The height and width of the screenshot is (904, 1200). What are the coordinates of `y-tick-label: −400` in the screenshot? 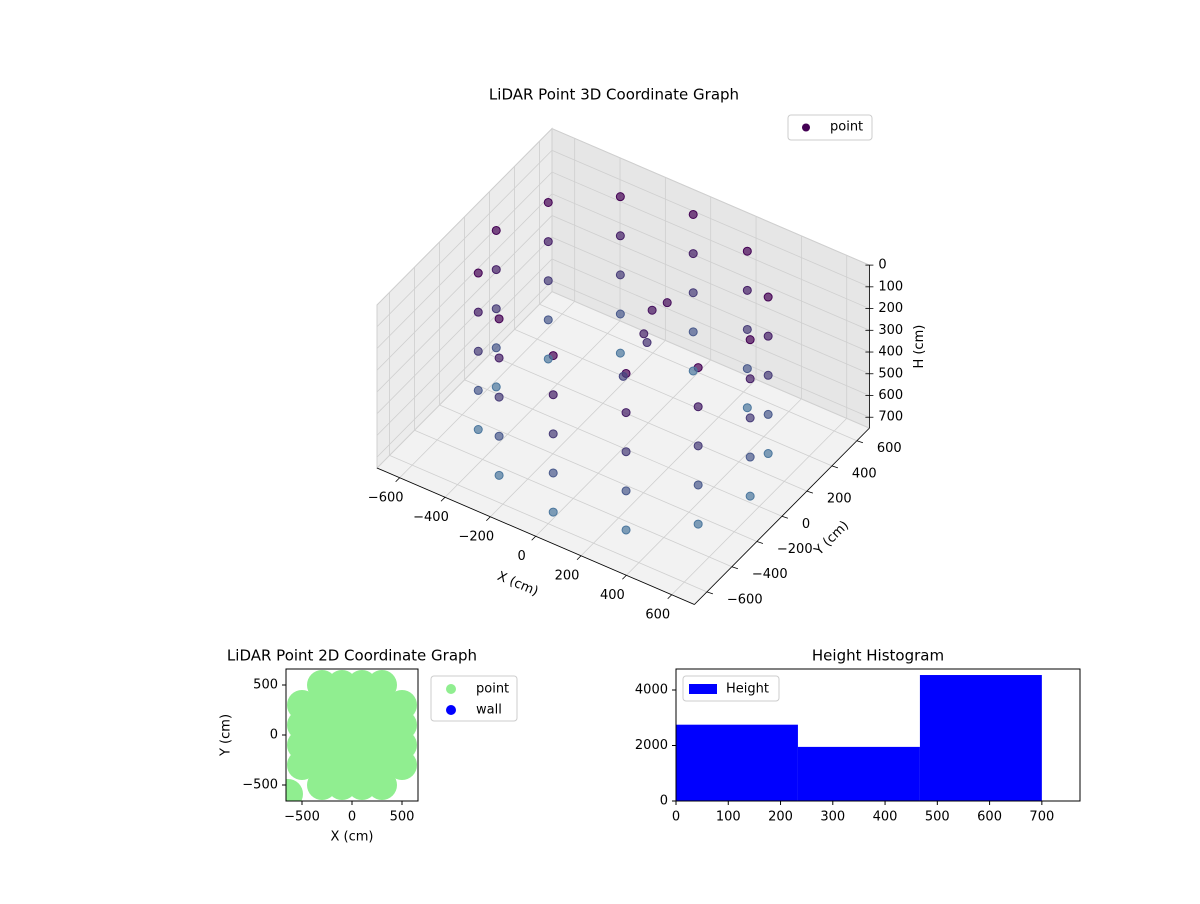 It's located at (770, 574).